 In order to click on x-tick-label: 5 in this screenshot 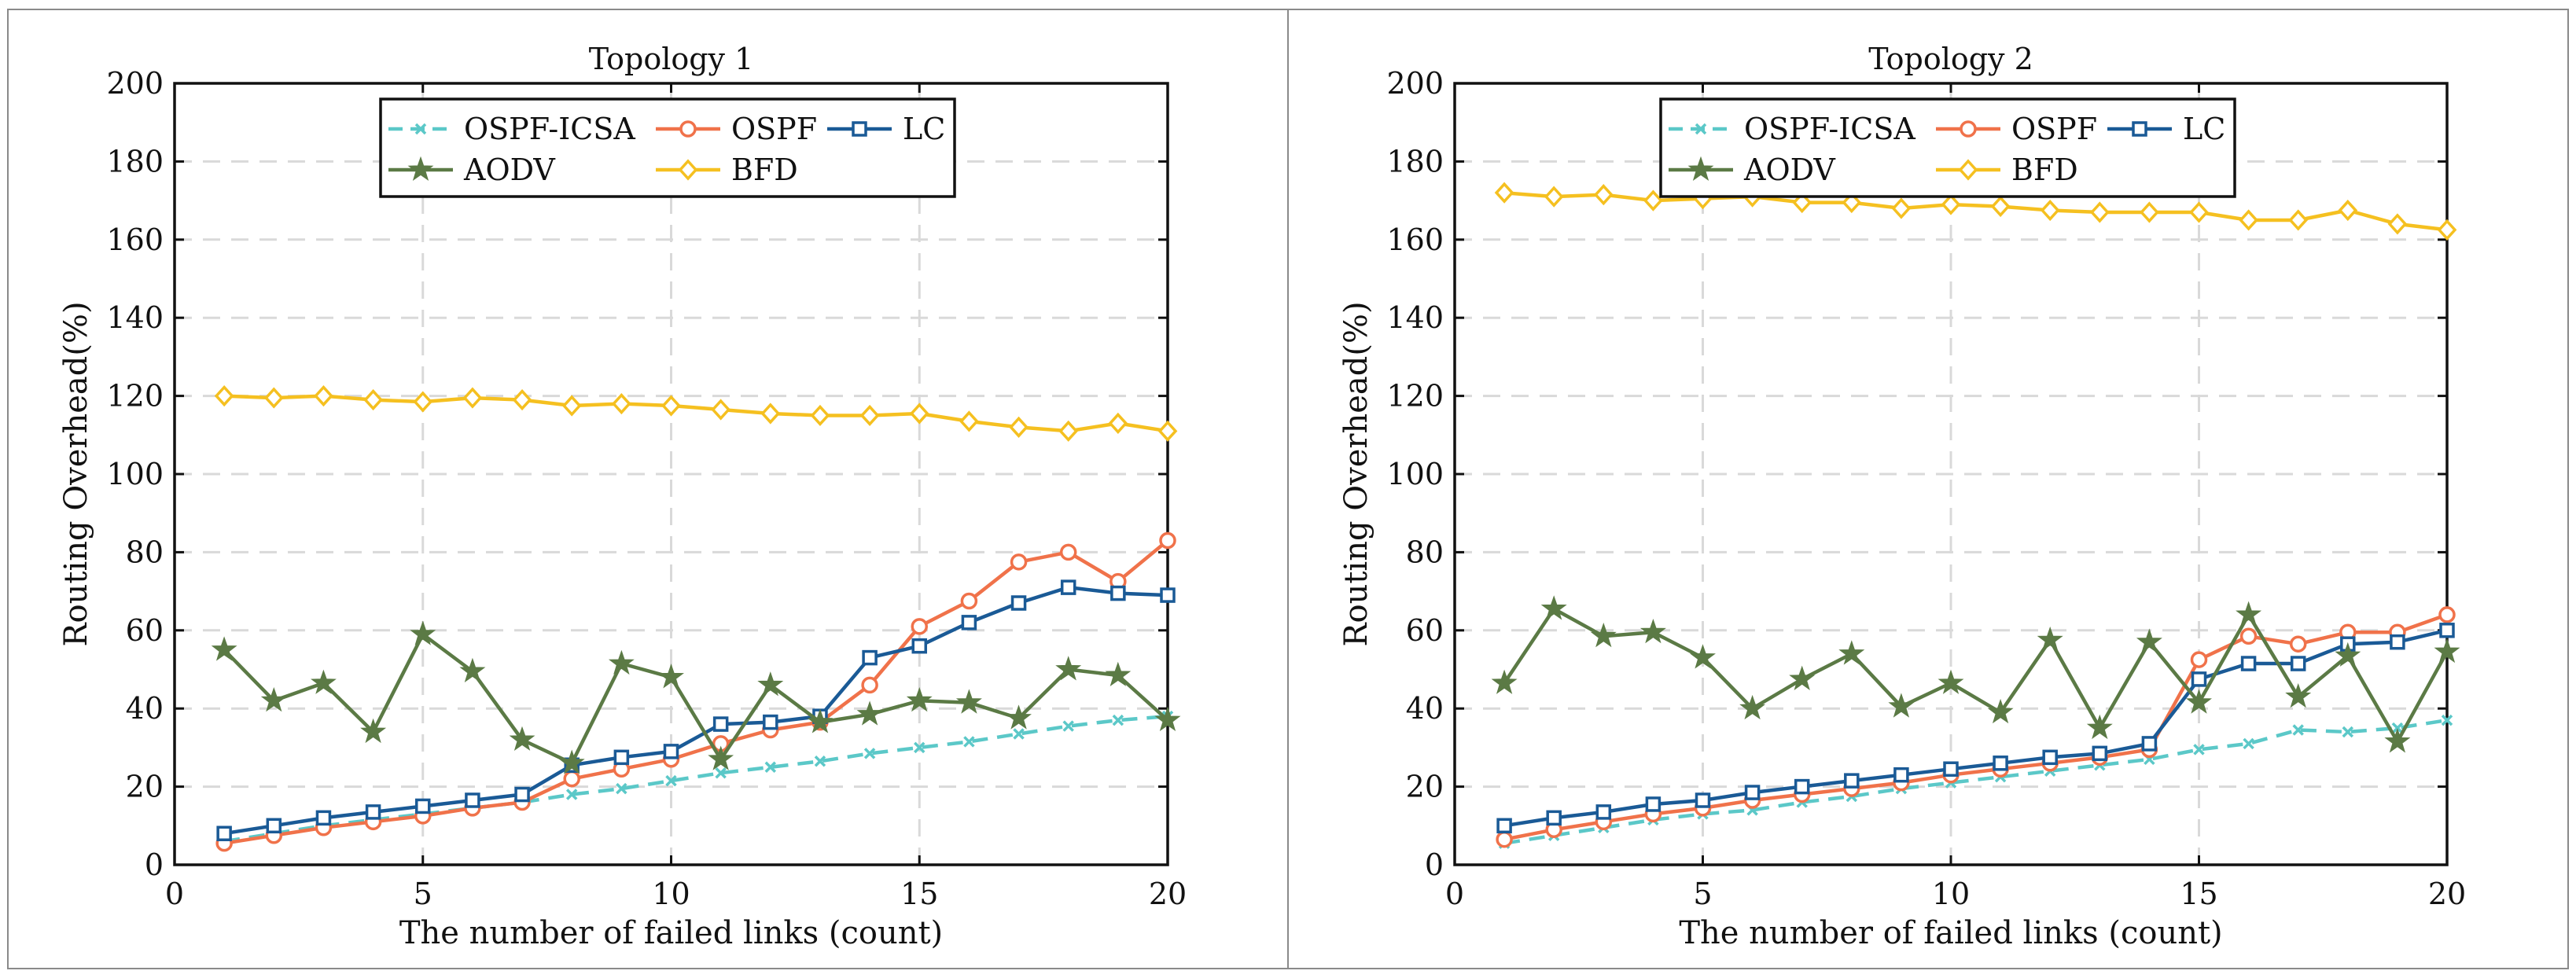, I will do `click(423, 894)`.